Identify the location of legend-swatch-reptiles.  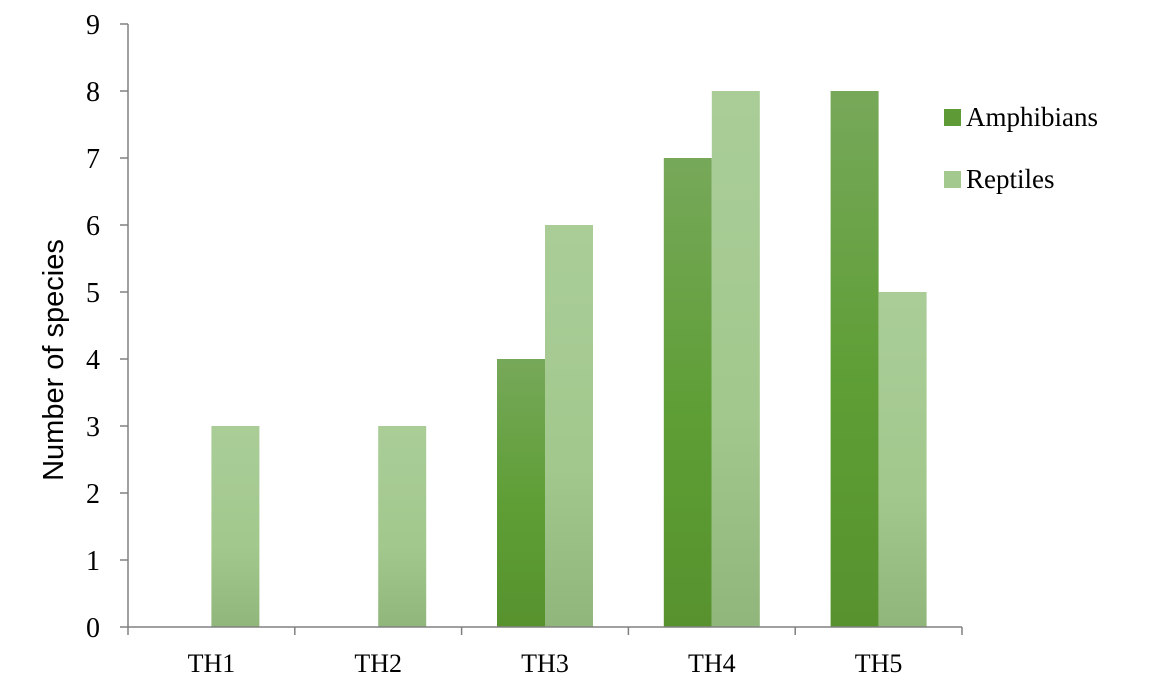
(952, 179).